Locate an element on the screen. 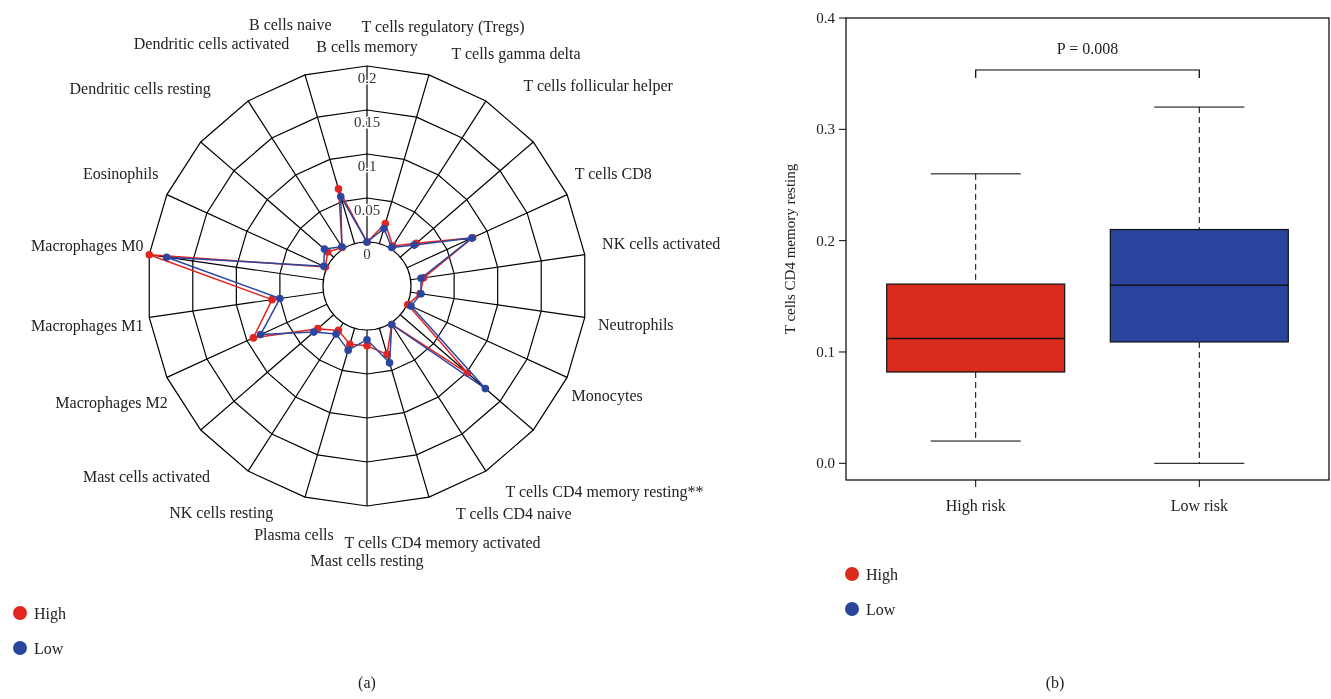  spoke-label: T cells regulatory (Tregs) is located at coordinates (443, 27).